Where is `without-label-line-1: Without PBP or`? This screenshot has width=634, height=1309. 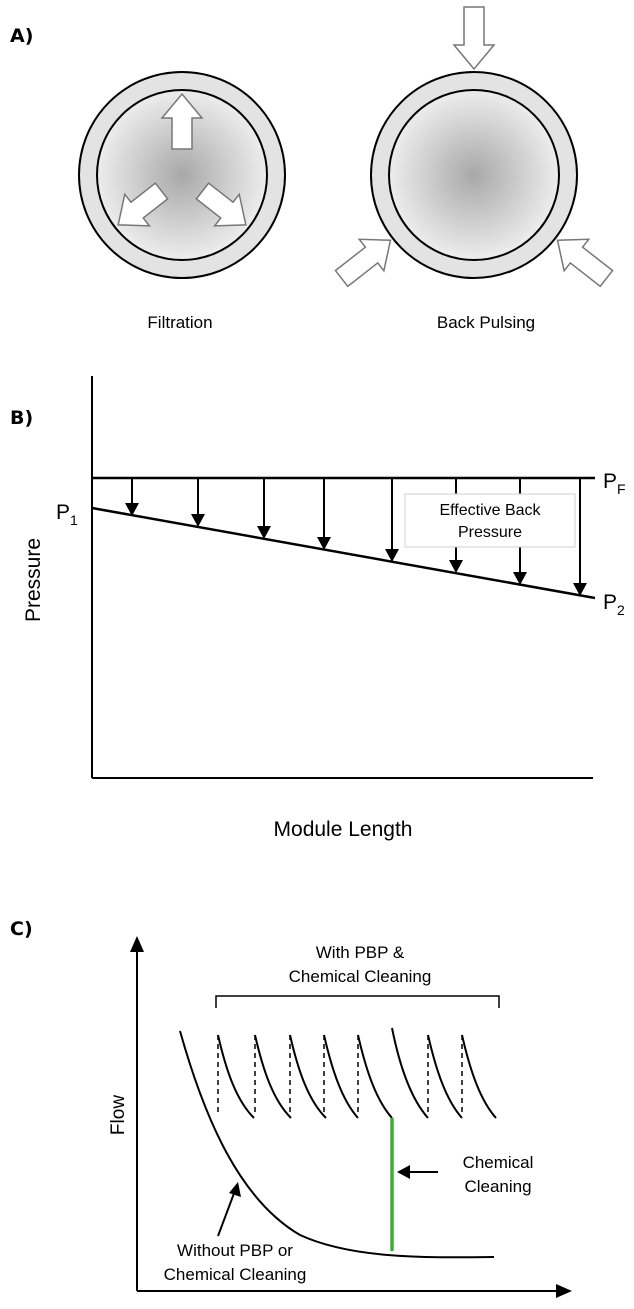 without-label-line-1: Without PBP or is located at coordinates (235, 1250).